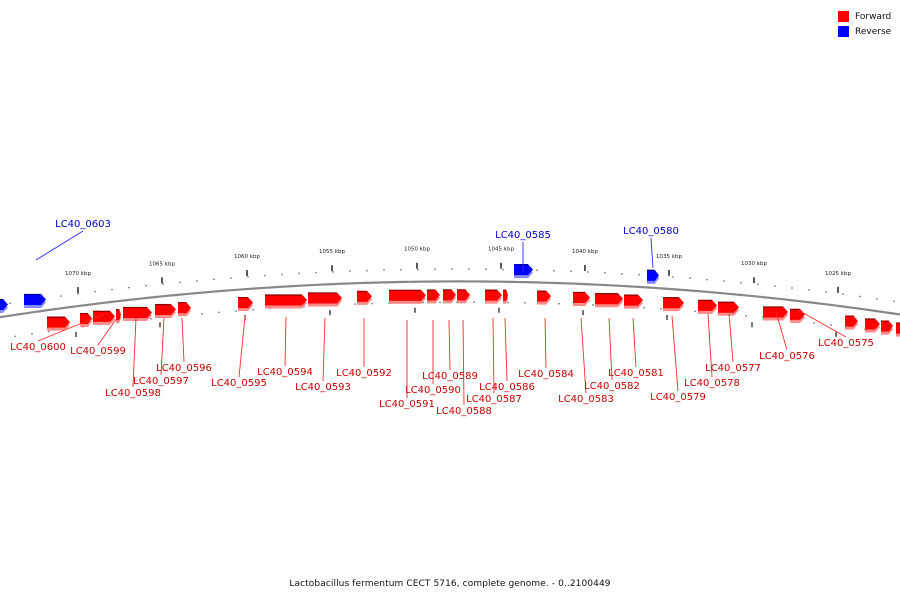 The width and height of the screenshot is (900, 600). What do you see at coordinates (612, 386) in the screenshot?
I see `gene-label: LC40_0582` at bounding box center [612, 386].